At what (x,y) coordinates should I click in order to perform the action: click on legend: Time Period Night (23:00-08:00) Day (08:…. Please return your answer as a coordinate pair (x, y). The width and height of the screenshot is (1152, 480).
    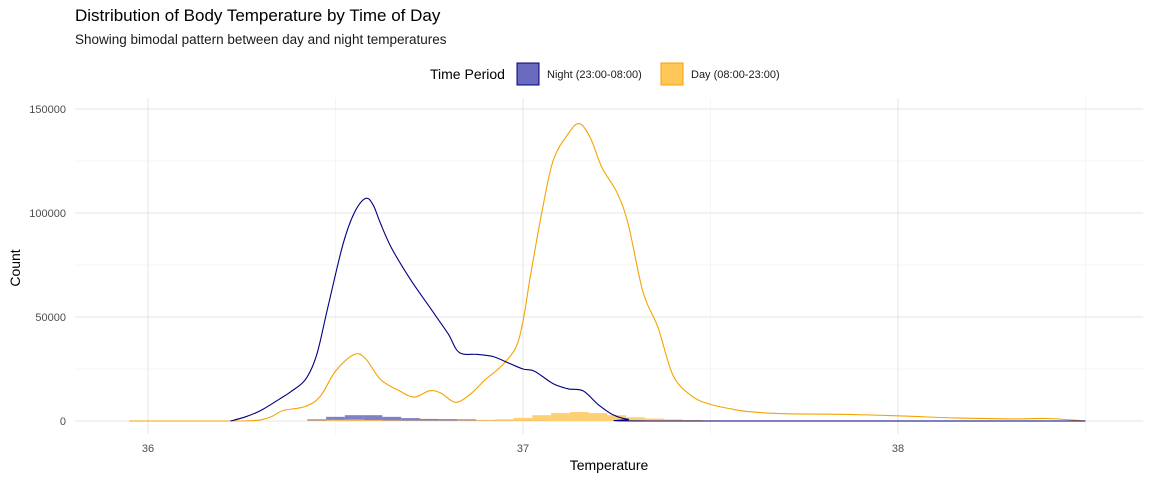
    Looking at the image, I should click on (605, 74).